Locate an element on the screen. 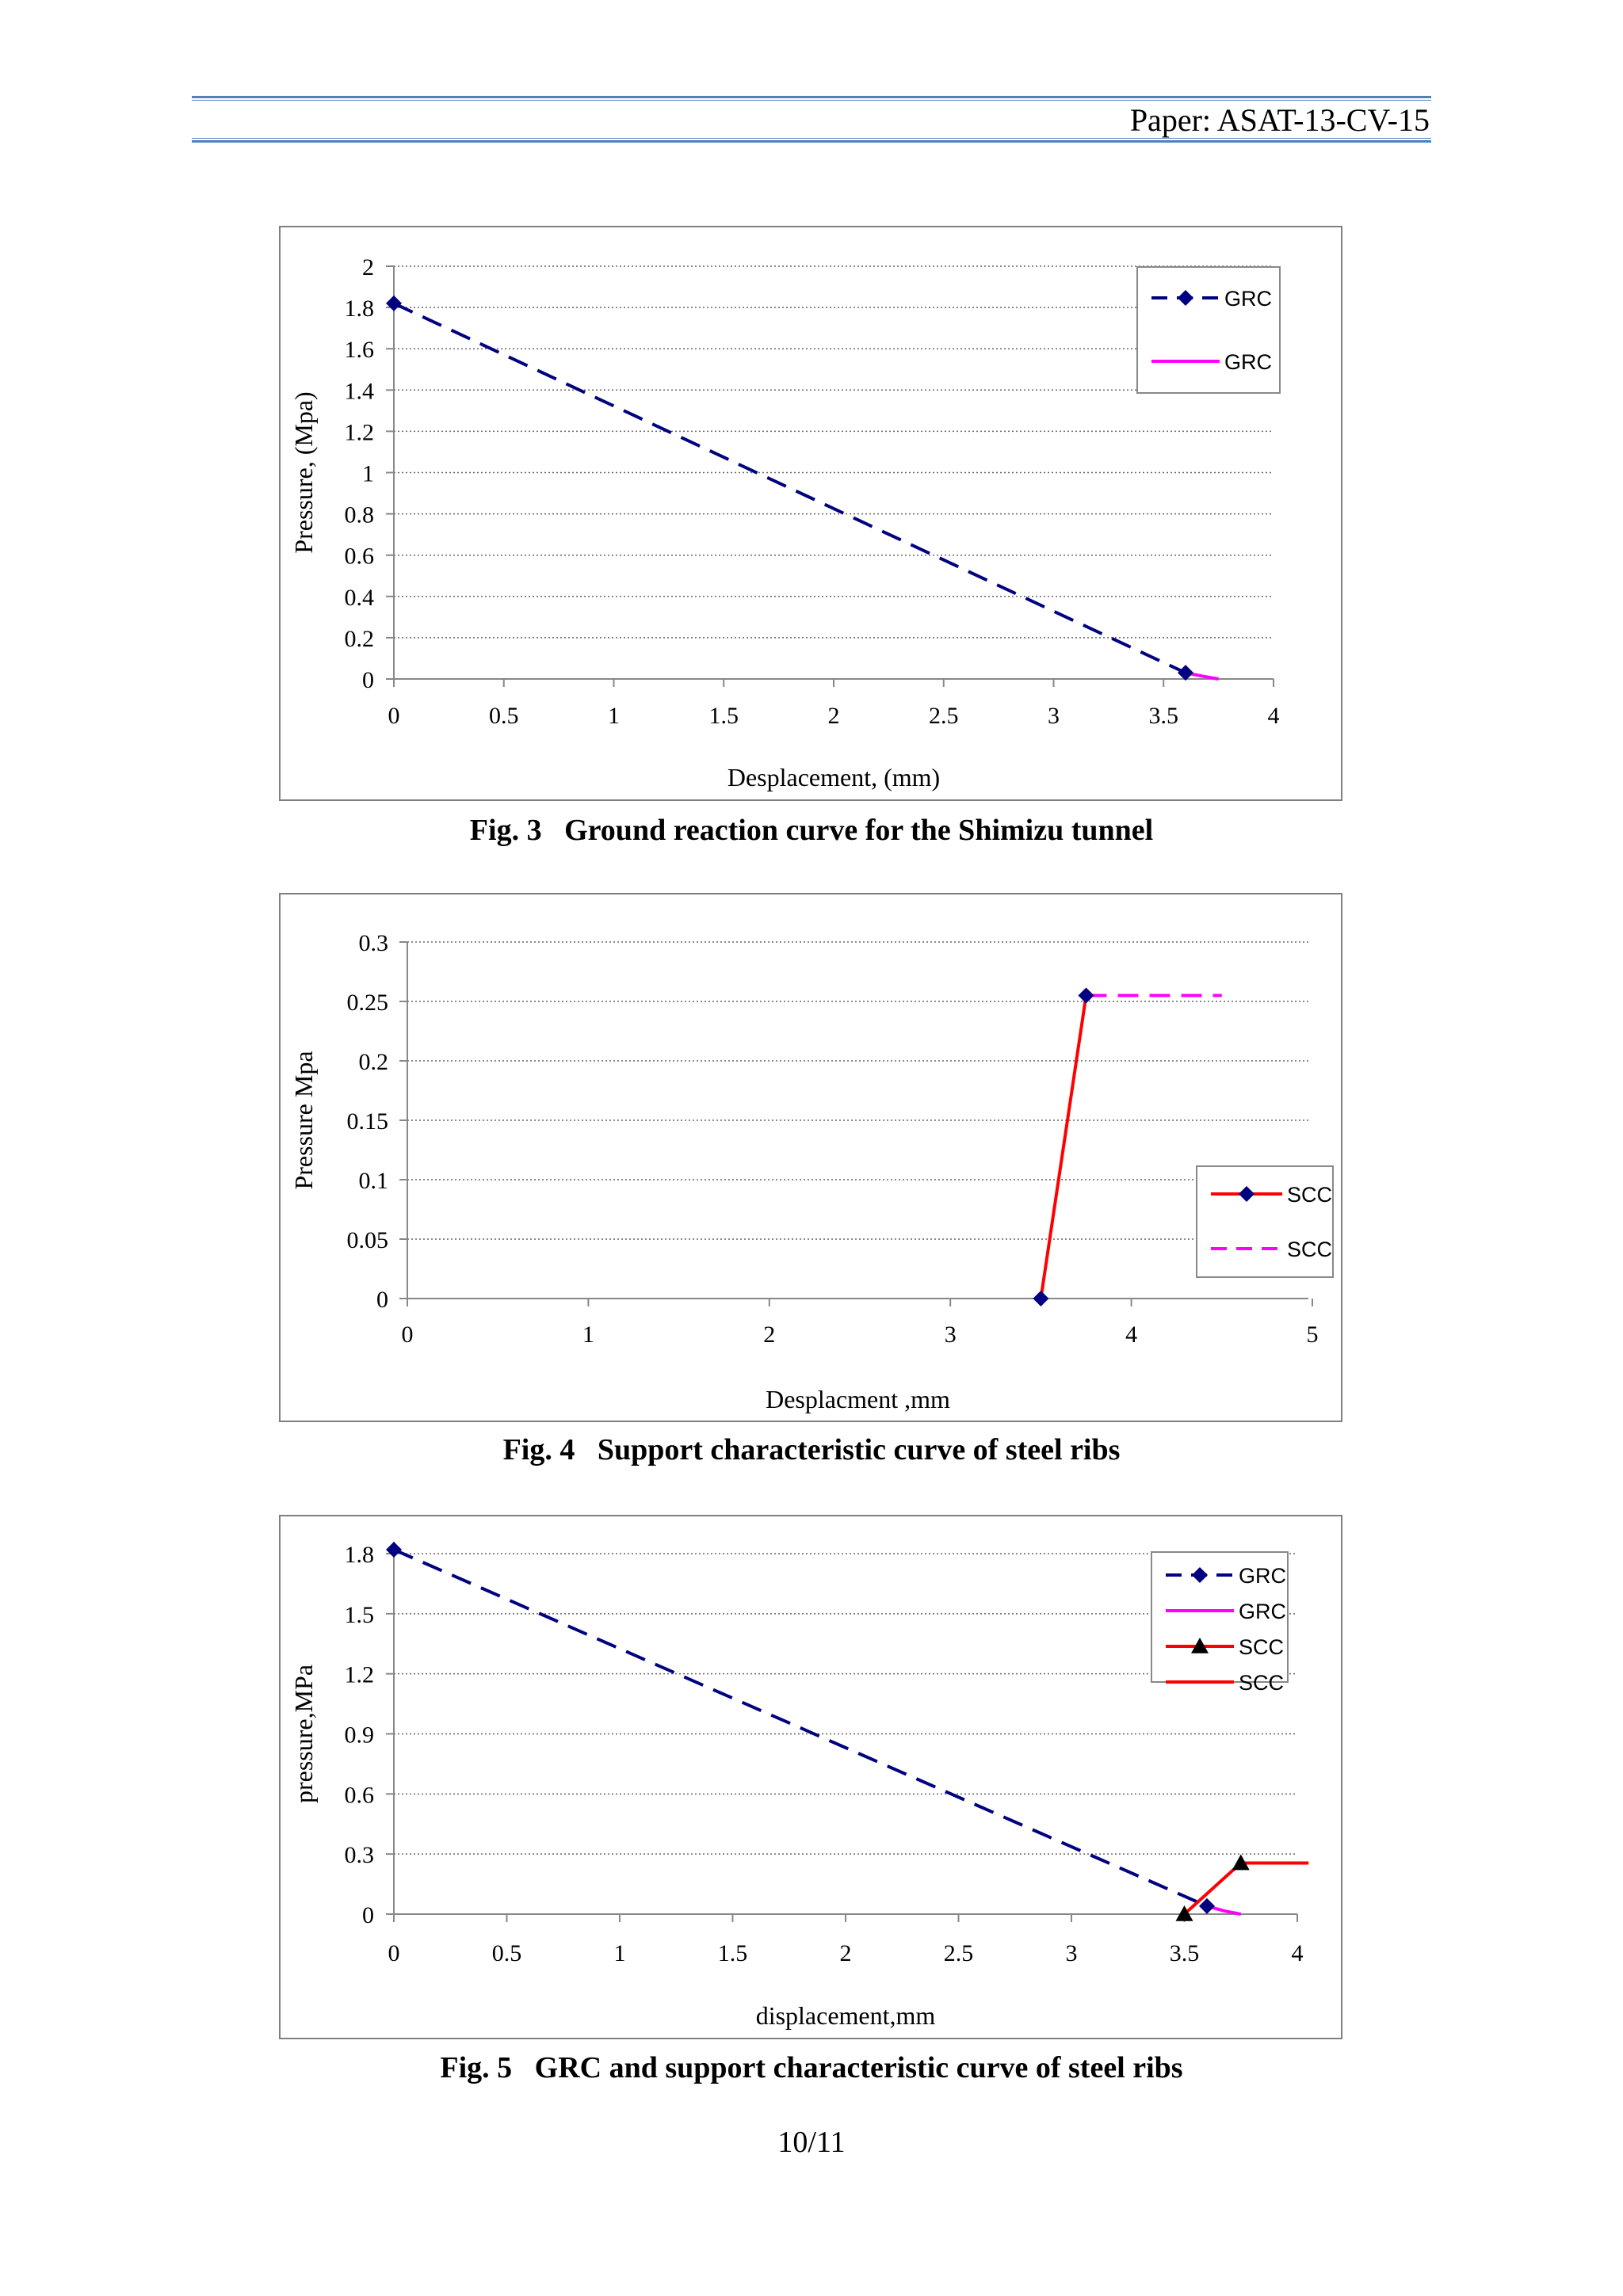 The image size is (1623, 2296). y-tick-label: 0.05 is located at coordinates (368, 1240).